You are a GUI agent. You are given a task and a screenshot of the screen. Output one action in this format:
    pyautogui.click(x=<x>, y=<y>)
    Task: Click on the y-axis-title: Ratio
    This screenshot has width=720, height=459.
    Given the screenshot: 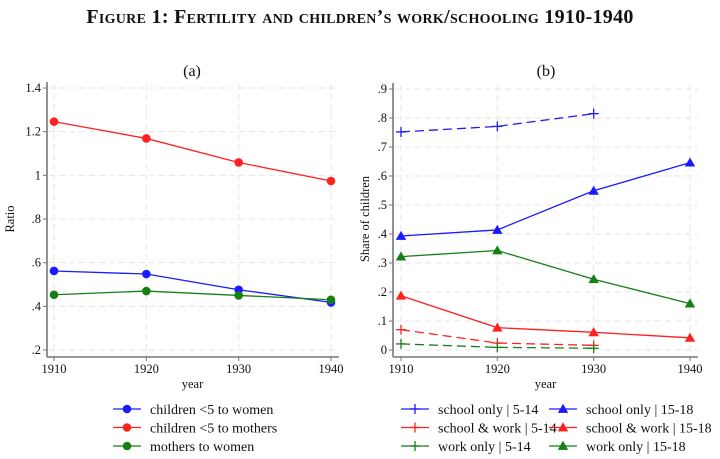 What is the action you would take?
    pyautogui.click(x=10, y=218)
    